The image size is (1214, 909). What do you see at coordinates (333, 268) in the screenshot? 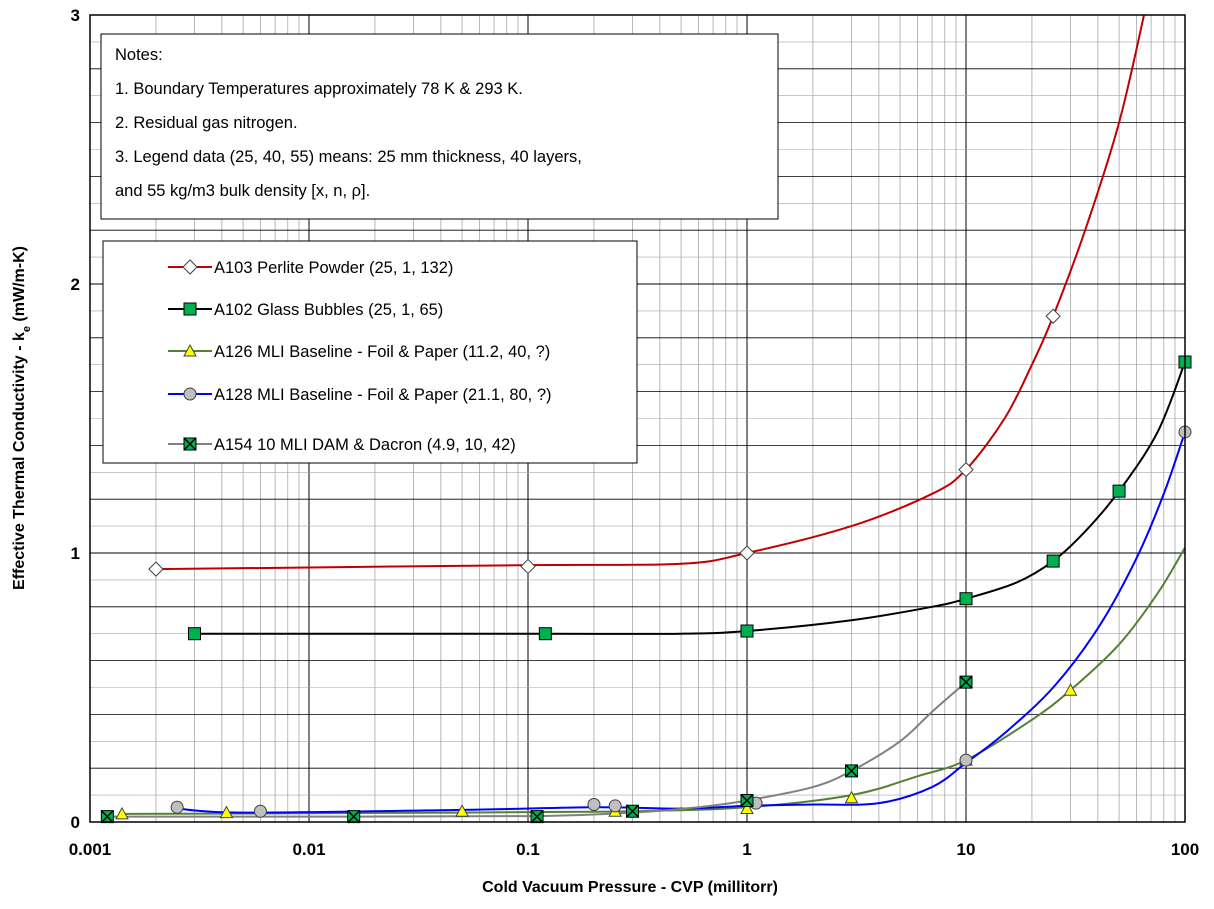
I see `legend-label-0: A103 Perlite Powder (25, 1, 132)` at bounding box center [333, 268].